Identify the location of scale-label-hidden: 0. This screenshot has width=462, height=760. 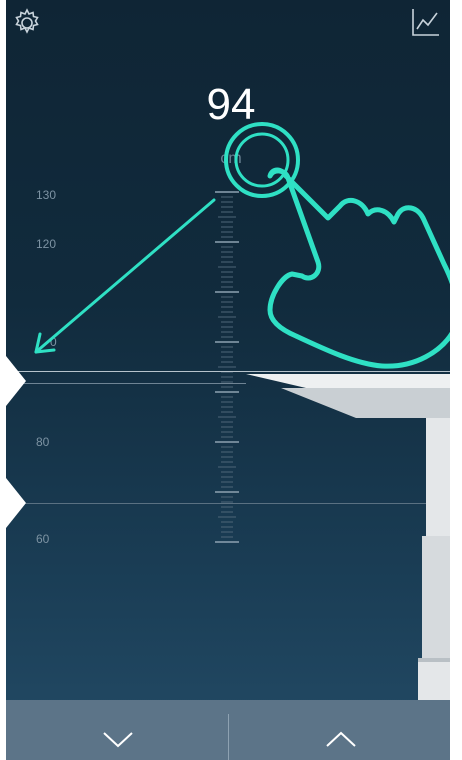
(53, 342).